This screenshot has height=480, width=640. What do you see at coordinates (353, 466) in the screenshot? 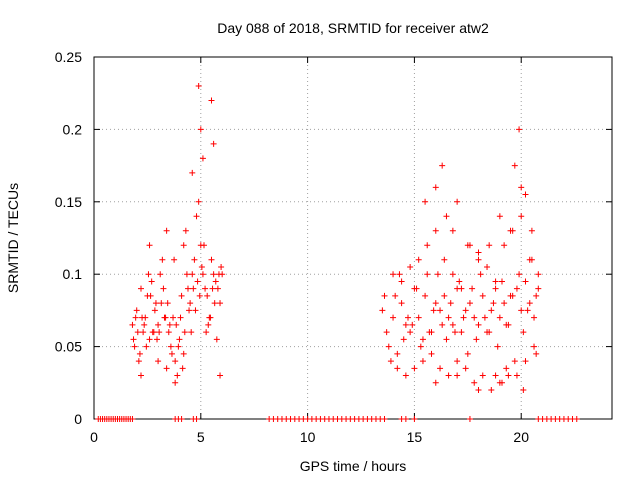
I see `x-axis-label: GPS time / hours` at bounding box center [353, 466].